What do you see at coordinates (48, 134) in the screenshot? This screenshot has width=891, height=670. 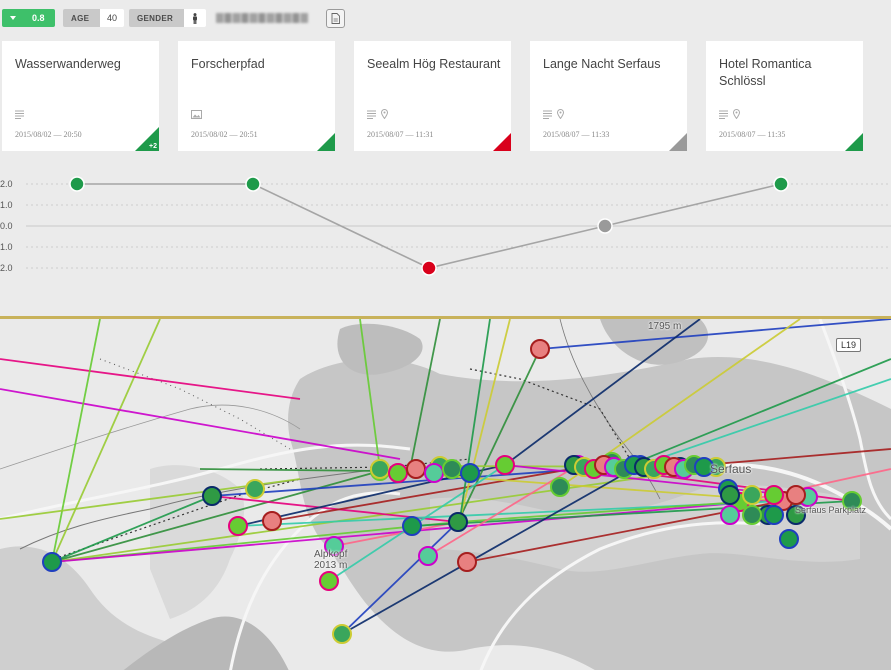 I see `card-date: 2015/08/02 — 20:50` at bounding box center [48, 134].